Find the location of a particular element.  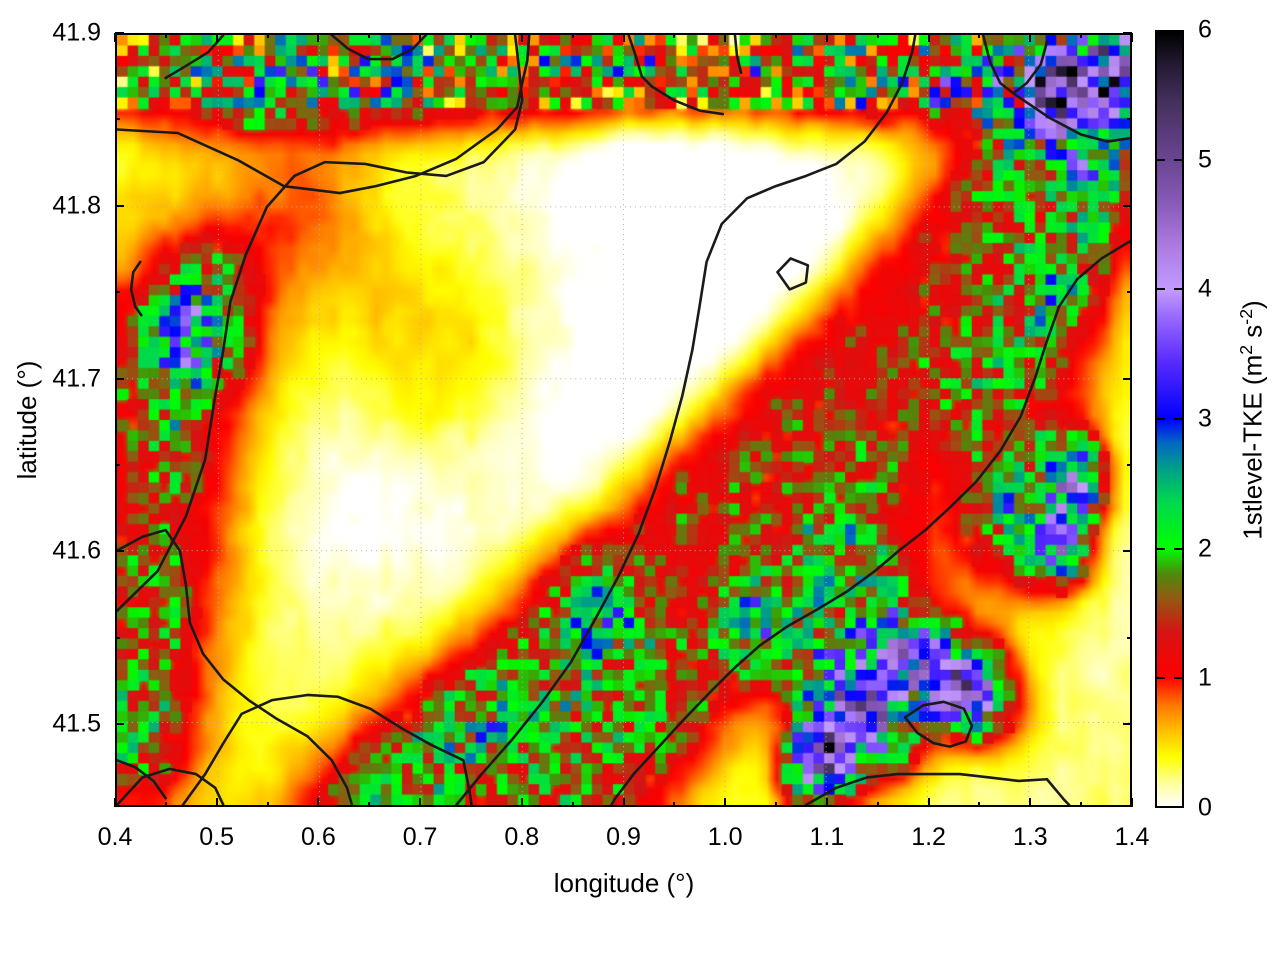

colorbar-title-end: ) is located at coordinates (1252, 304).